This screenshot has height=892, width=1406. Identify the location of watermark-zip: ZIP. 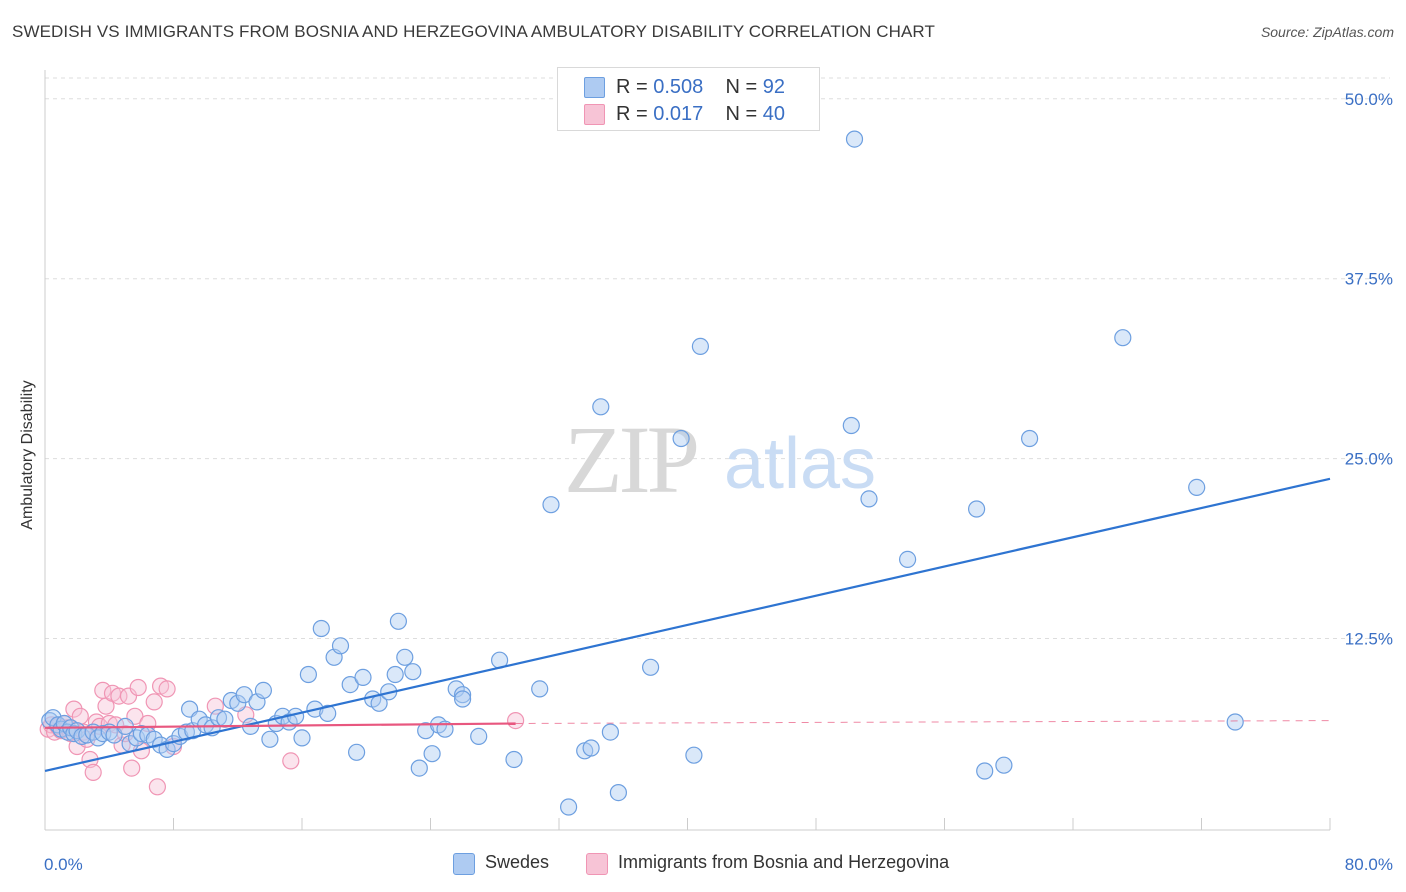
(630, 459).